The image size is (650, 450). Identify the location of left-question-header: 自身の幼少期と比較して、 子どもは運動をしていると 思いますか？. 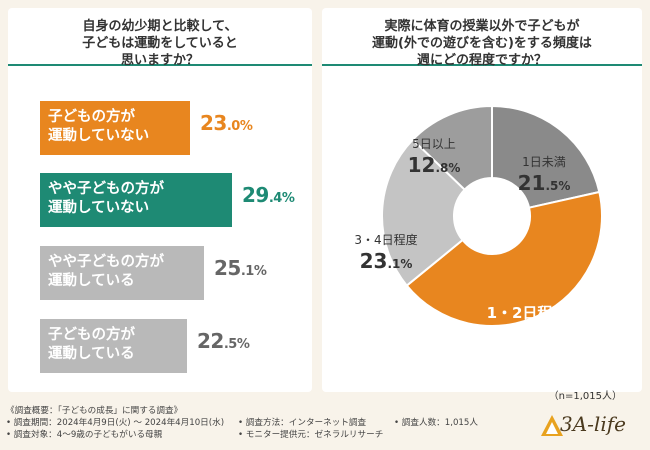
(160, 38).